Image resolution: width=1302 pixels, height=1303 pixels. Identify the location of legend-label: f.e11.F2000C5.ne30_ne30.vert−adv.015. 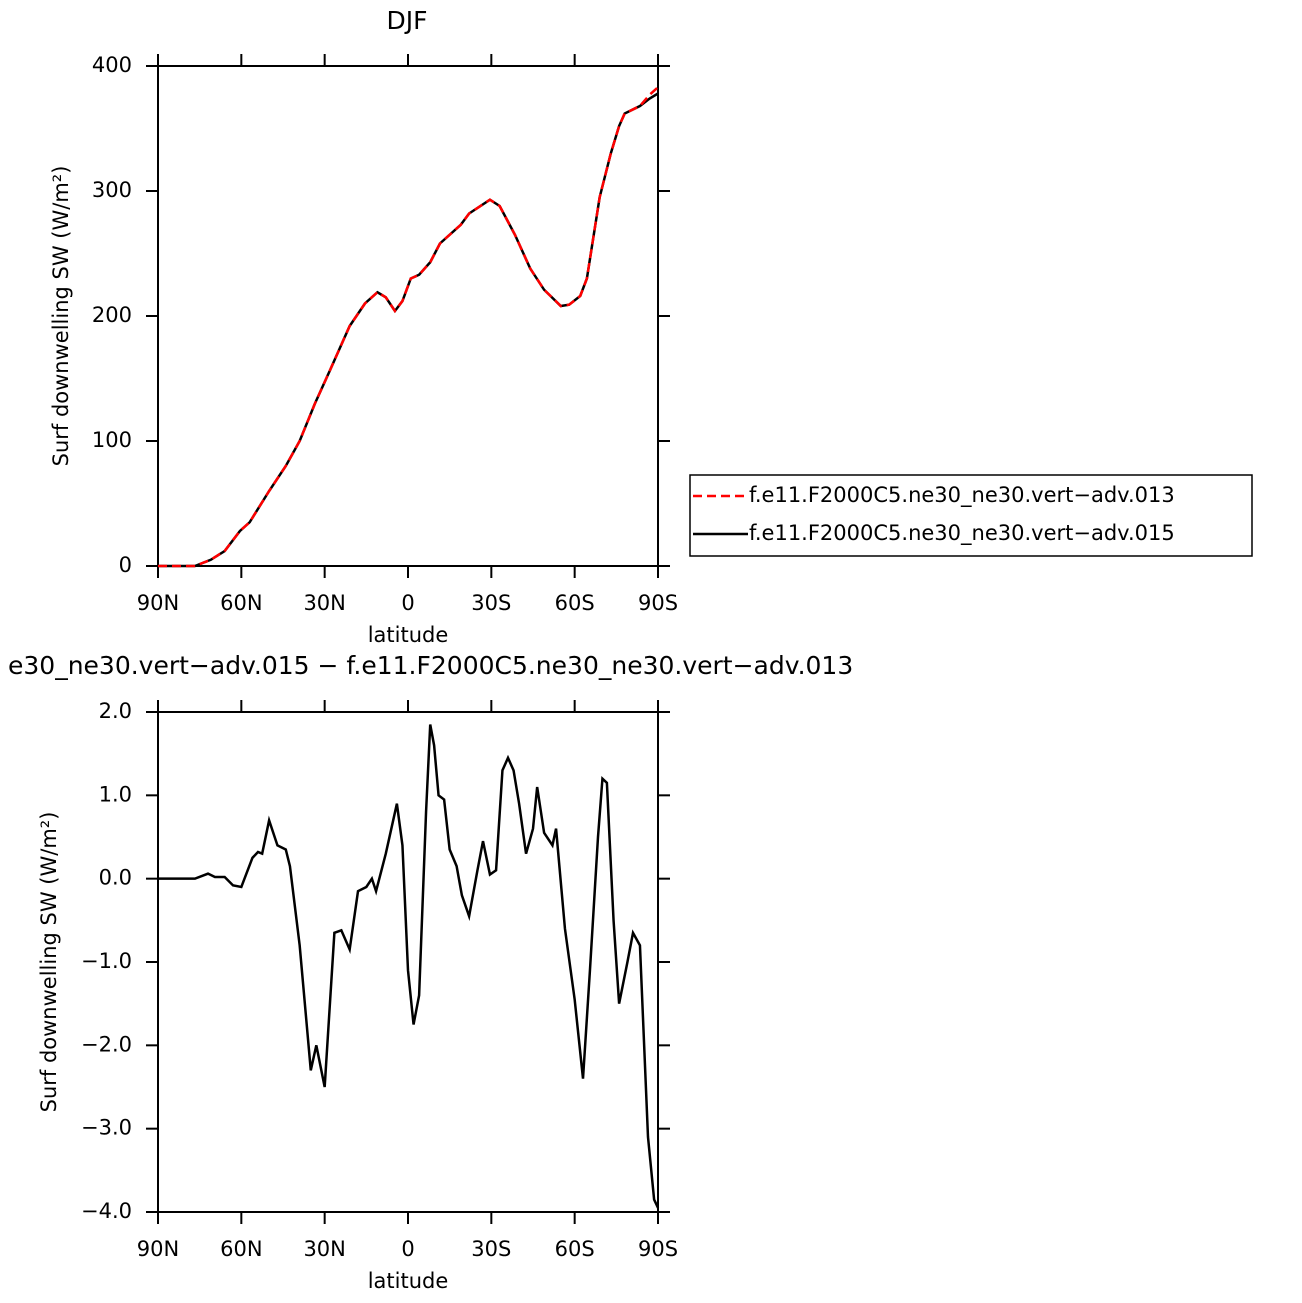
(962, 533).